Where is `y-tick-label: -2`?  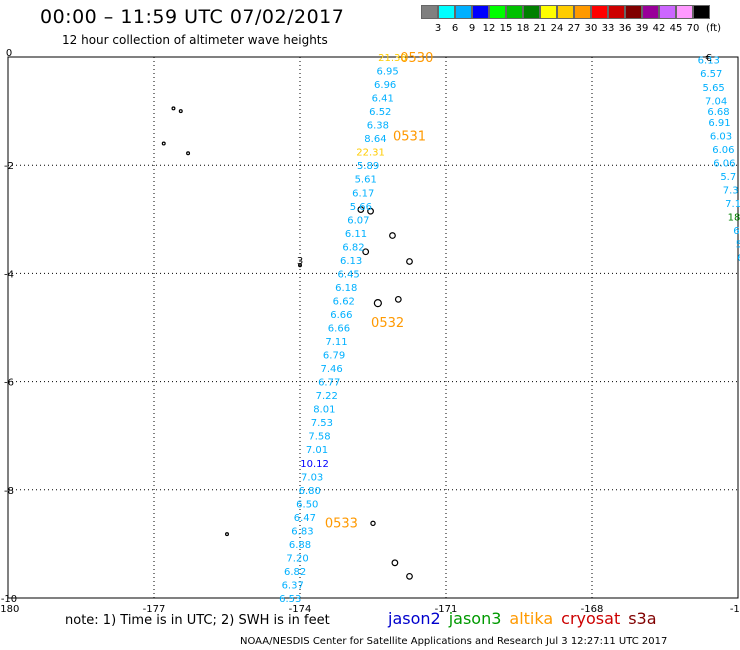
y-tick-label: -2 is located at coordinates (9, 166).